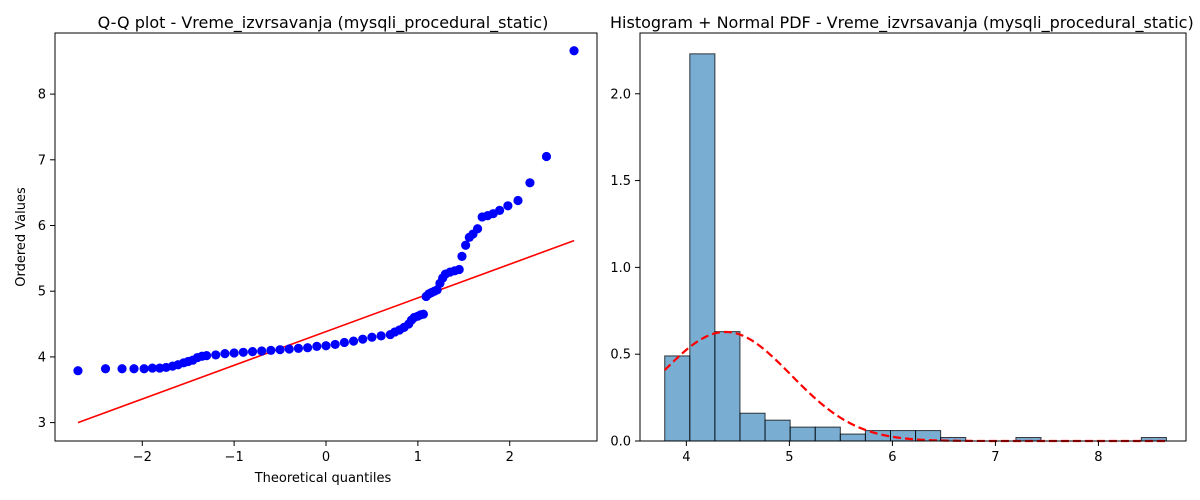  Describe the element at coordinates (620, 94) in the screenshot. I see `hist-y-tick-label: 2.0` at that location.